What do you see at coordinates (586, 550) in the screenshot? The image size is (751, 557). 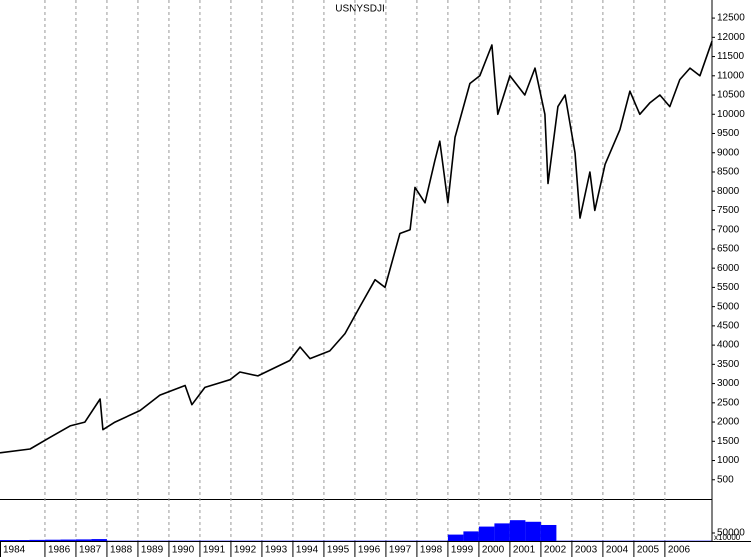 I see `x-tick-label: 2003` at bounding box center [586, 550].